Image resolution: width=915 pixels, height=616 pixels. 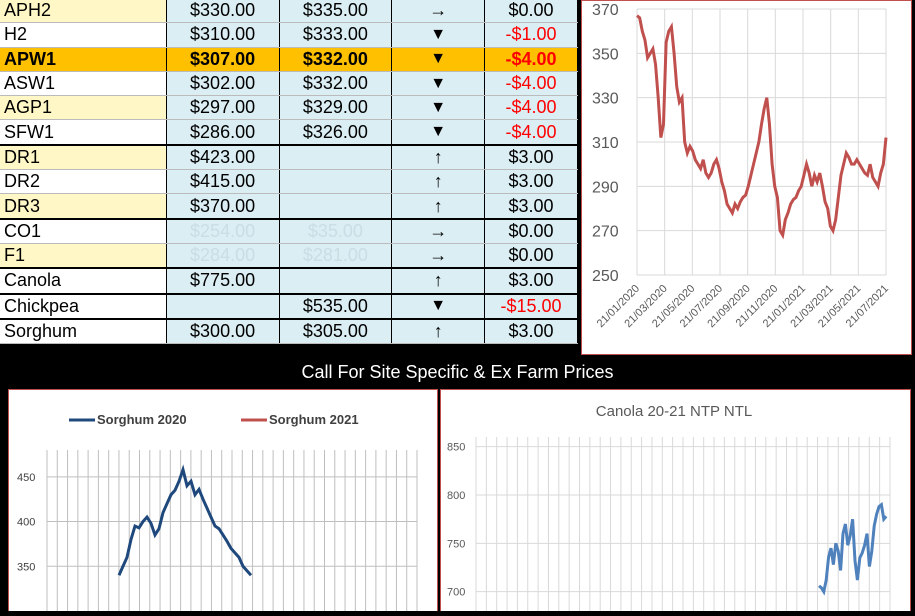 What do you see at coordinates (531, 35) in the screenshot?
I see `price-change: -$1.00` at bounding box center [531, 35].